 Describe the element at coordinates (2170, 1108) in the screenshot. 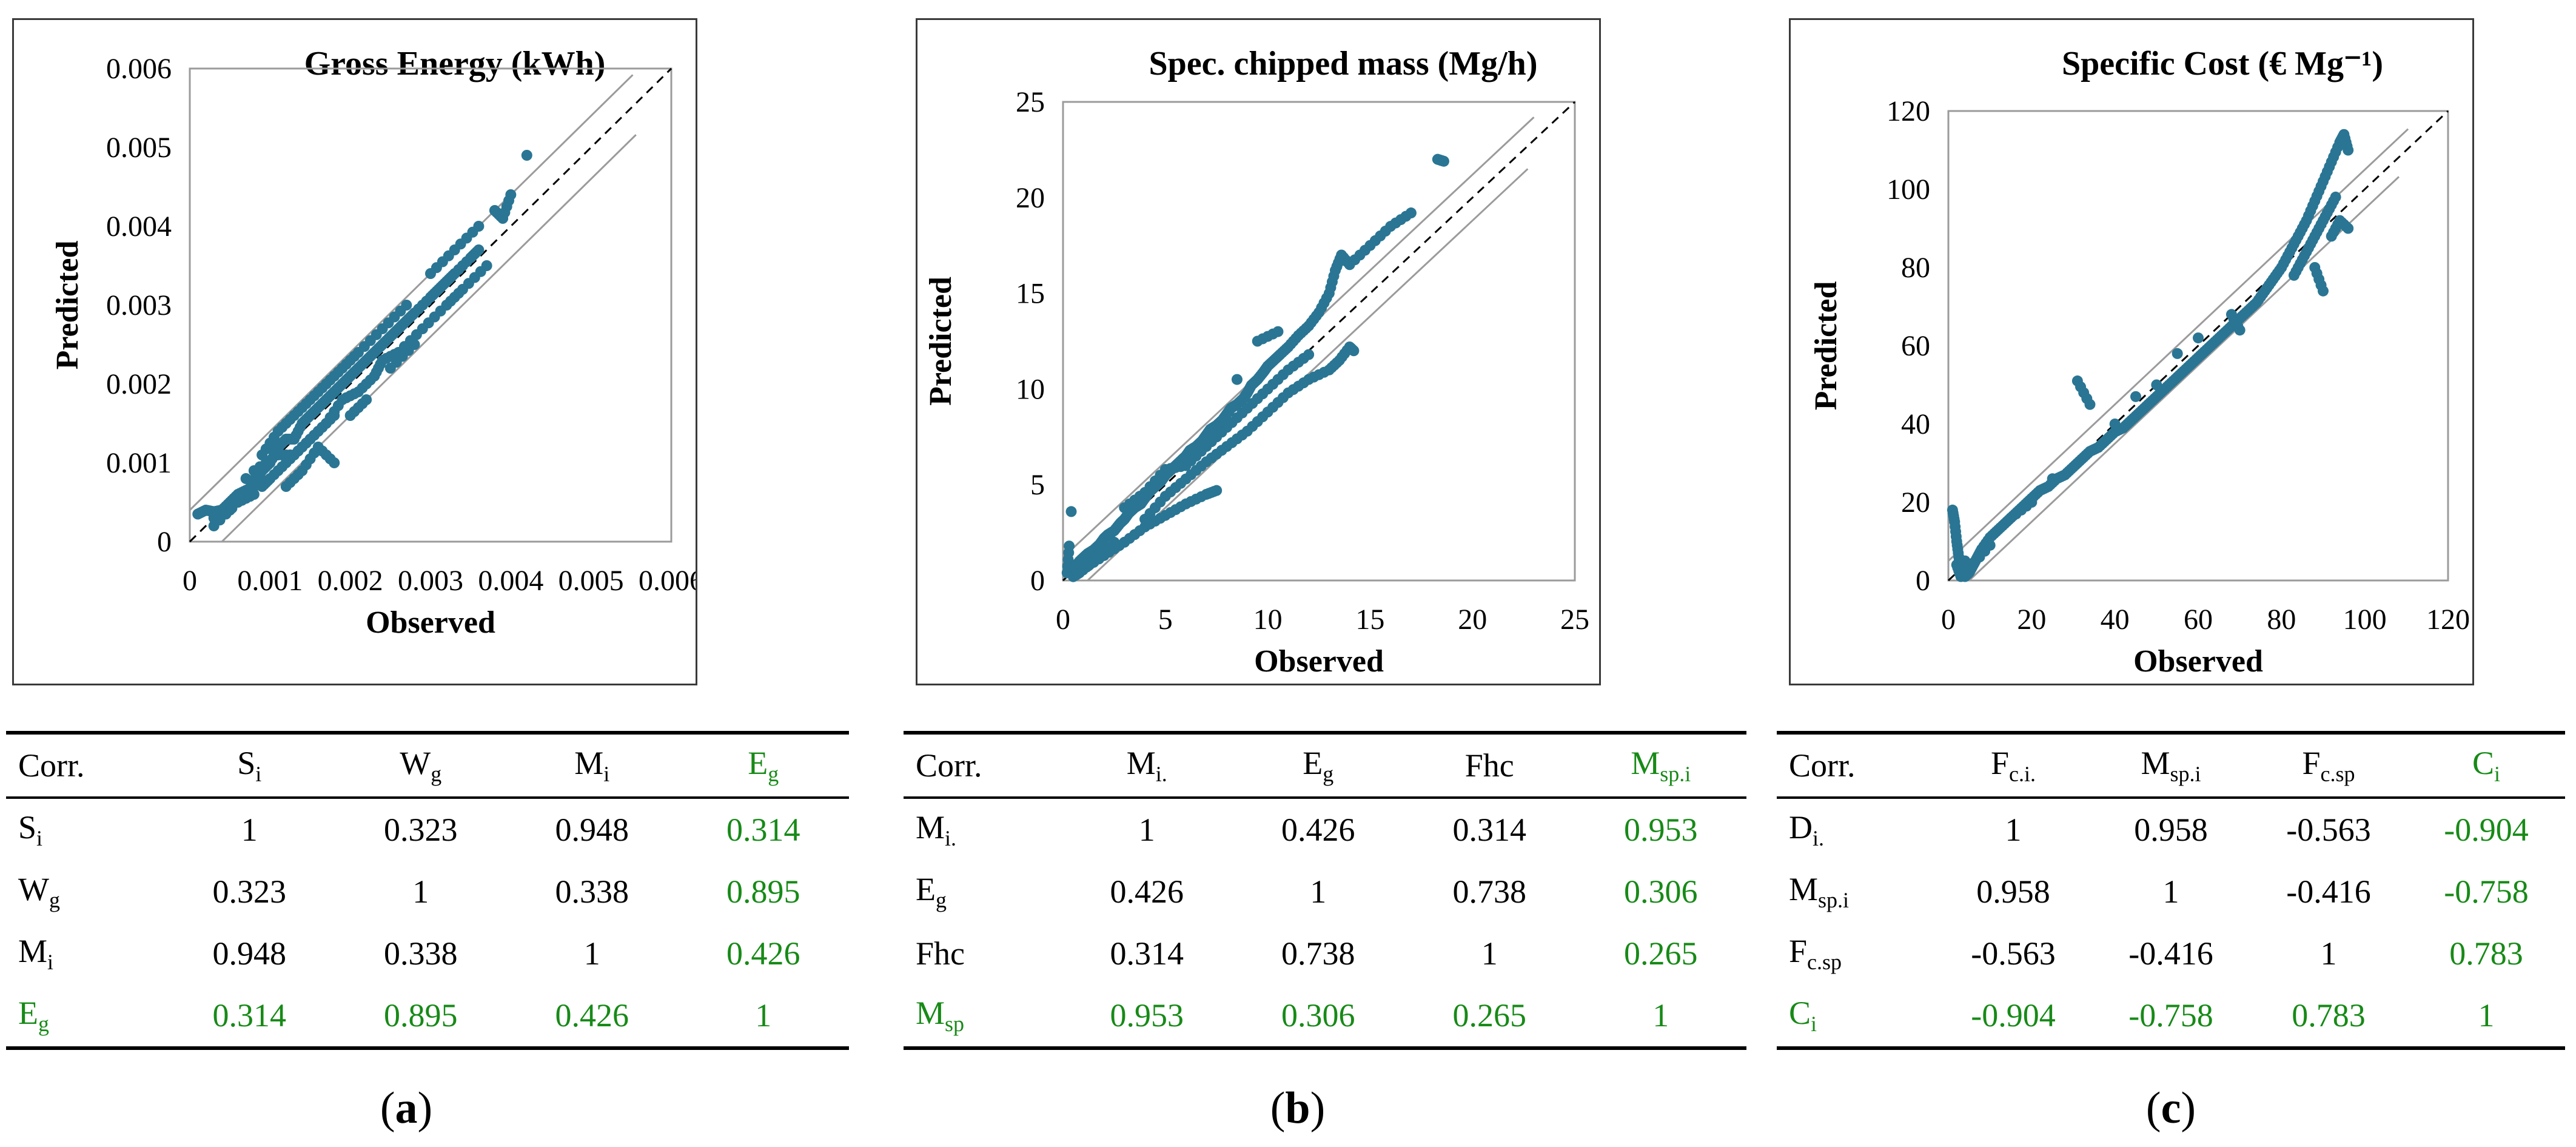

I see `caption-c: (c)` at that location.